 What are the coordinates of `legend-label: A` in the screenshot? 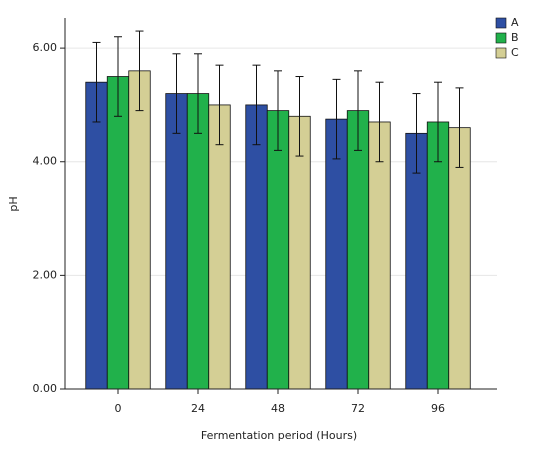 It's located at (515, 22).